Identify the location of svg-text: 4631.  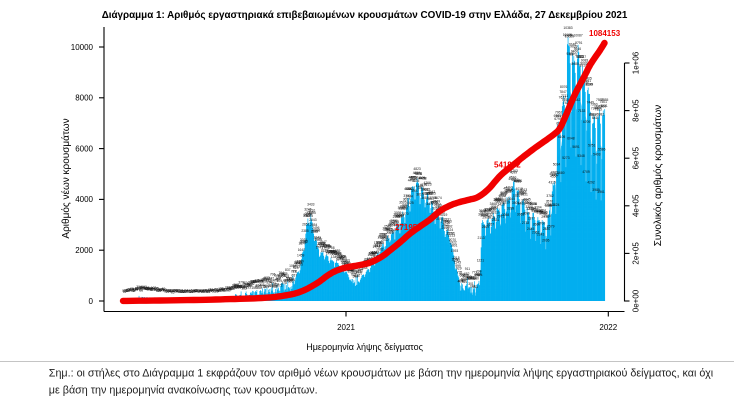
(553, 174).